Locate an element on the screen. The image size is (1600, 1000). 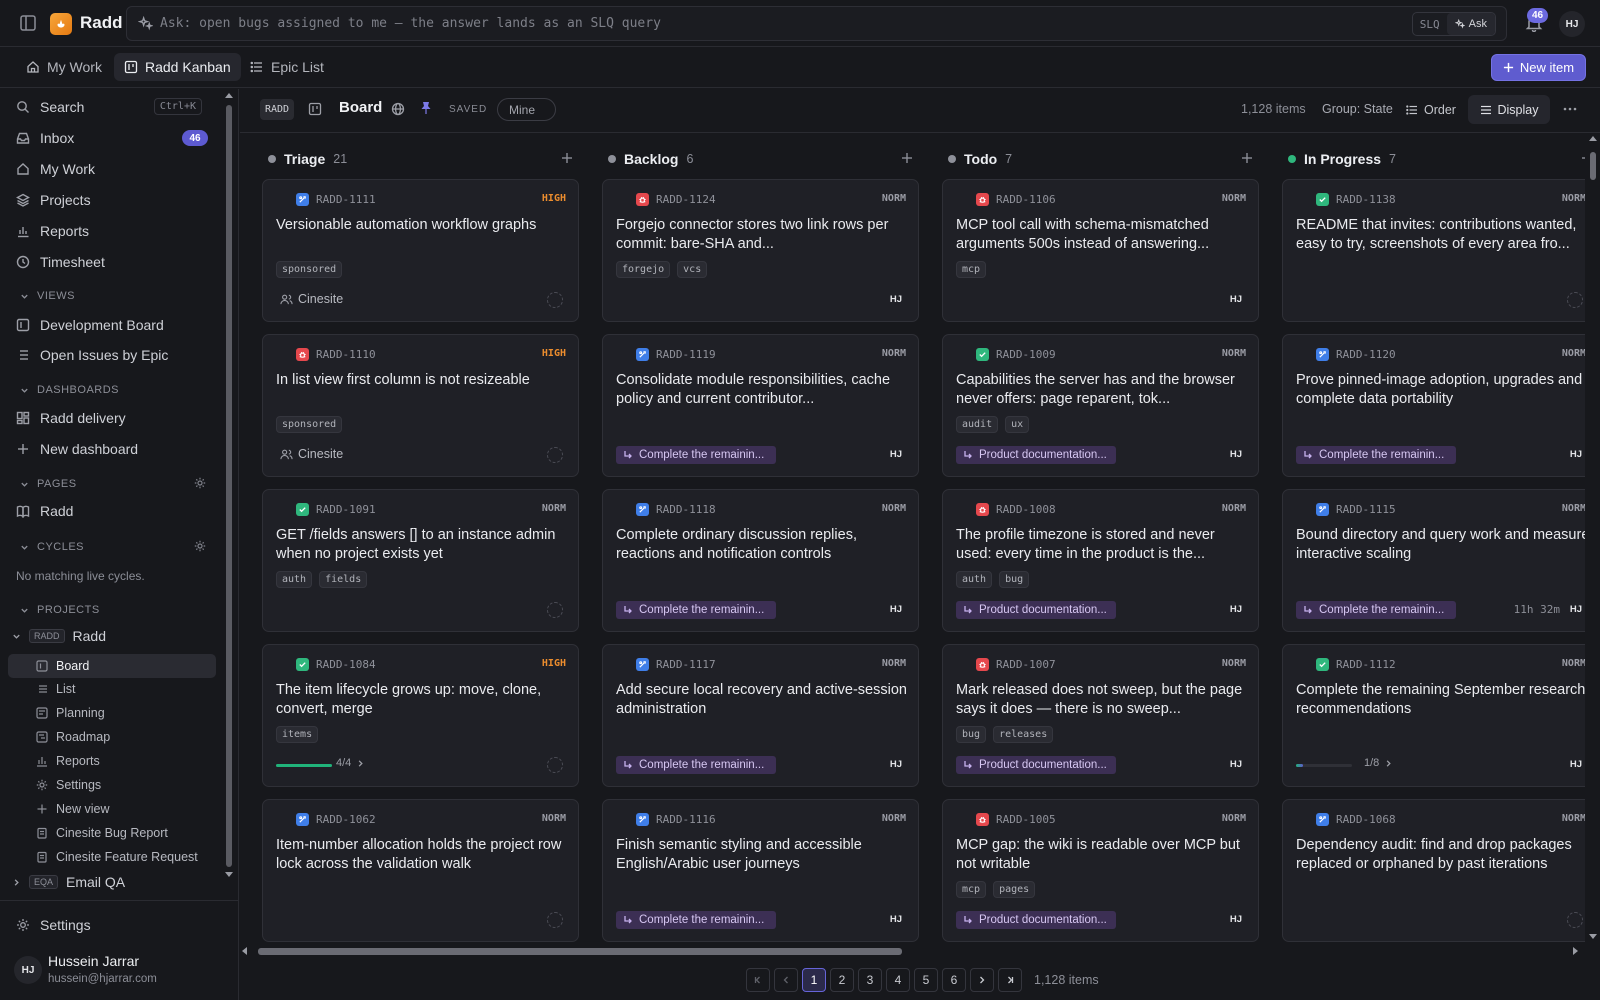
sidebar-item-reports: Reports is located at coordinates (52, 231).